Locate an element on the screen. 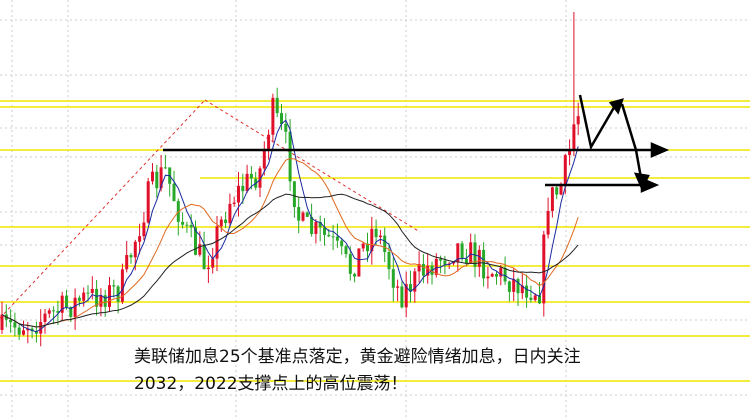 Image resolution: width=750 pixels, height=418 pixels. annotation-line: 2032，2022支撑点上的高位震荡！ is located at coordinates (271, 384).